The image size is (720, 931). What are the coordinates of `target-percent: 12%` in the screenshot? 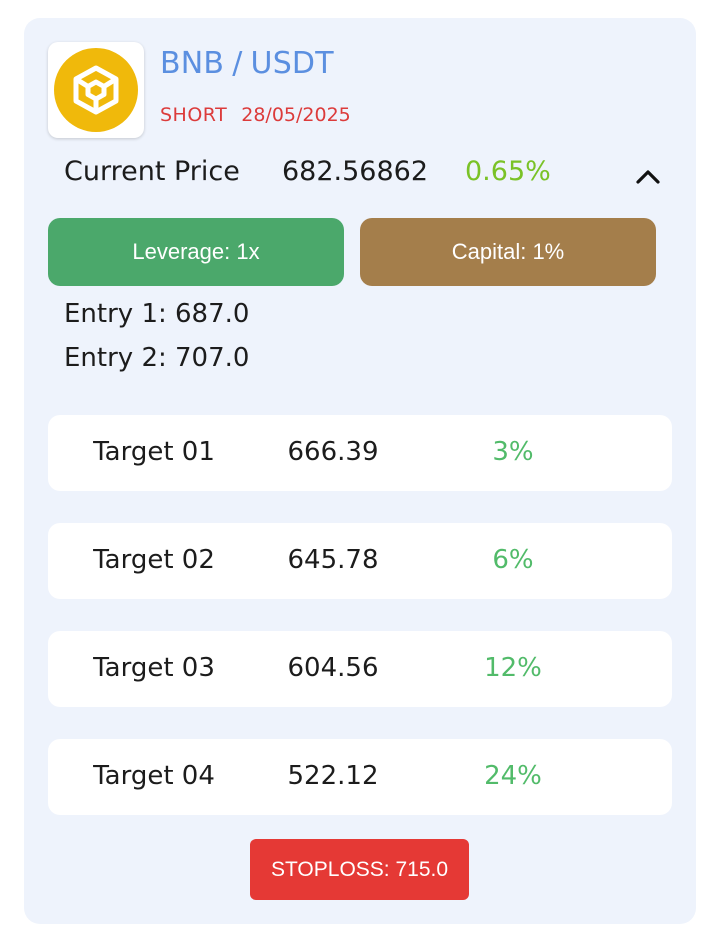 It's located at (513, 668).